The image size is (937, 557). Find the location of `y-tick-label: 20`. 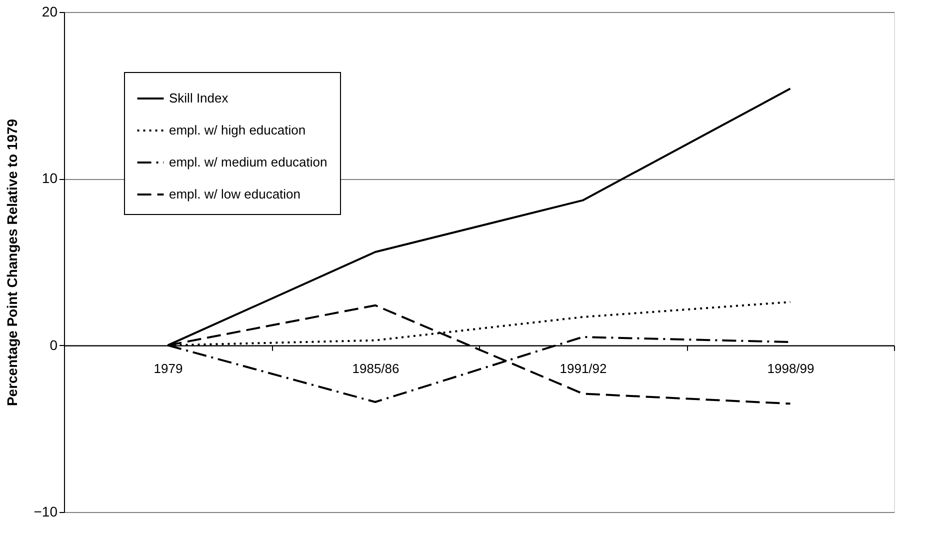

y-tick-label: 20 is located at coordinates (50, 12).